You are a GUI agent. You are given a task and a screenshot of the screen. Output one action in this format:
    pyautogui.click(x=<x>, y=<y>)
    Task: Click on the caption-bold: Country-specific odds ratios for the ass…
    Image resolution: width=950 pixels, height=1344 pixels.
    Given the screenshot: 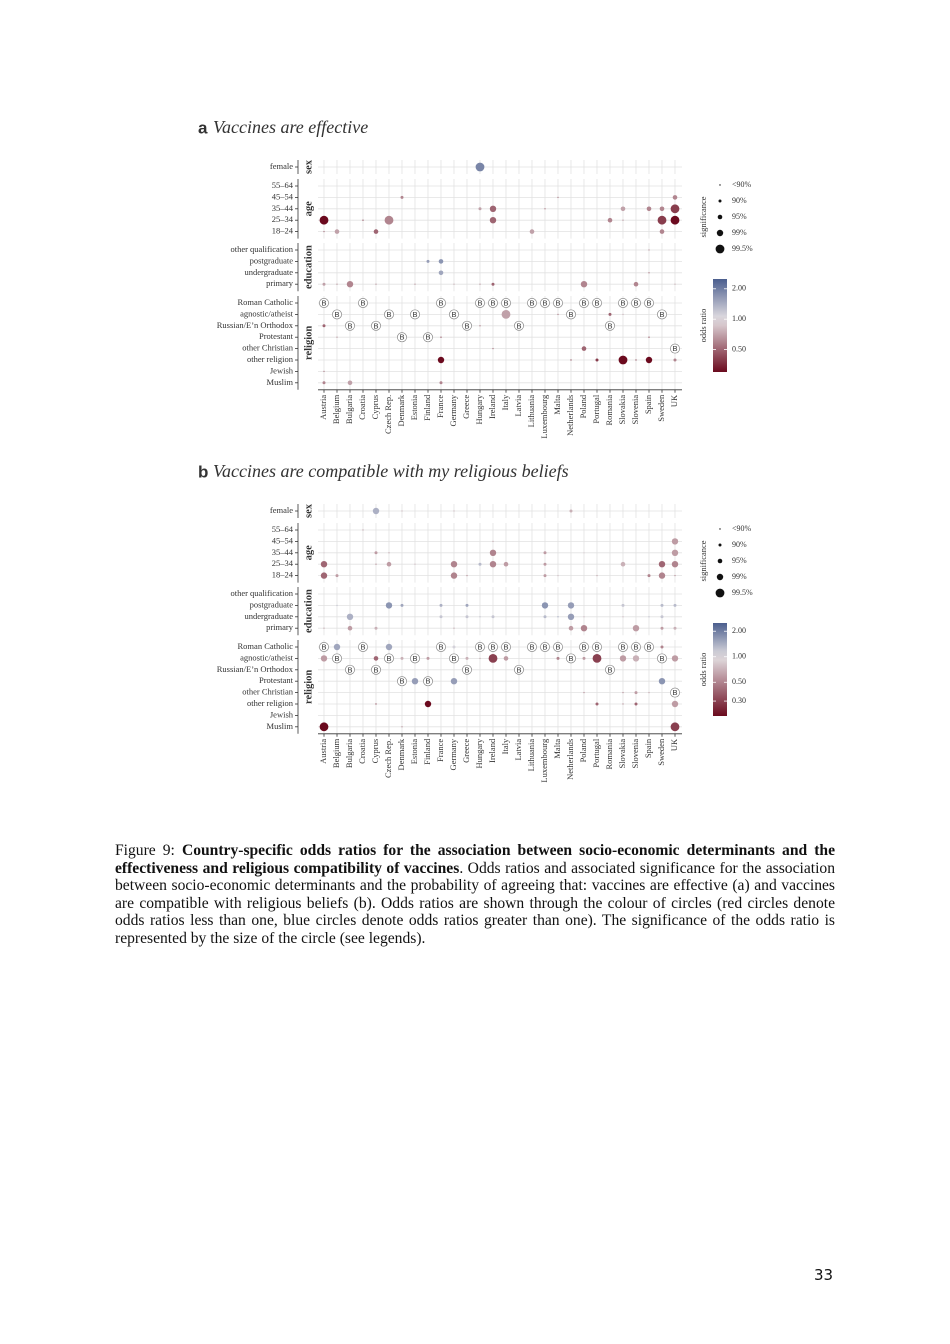 What is the action you would take?
    pyautogui.click(x=475, y=859)
    